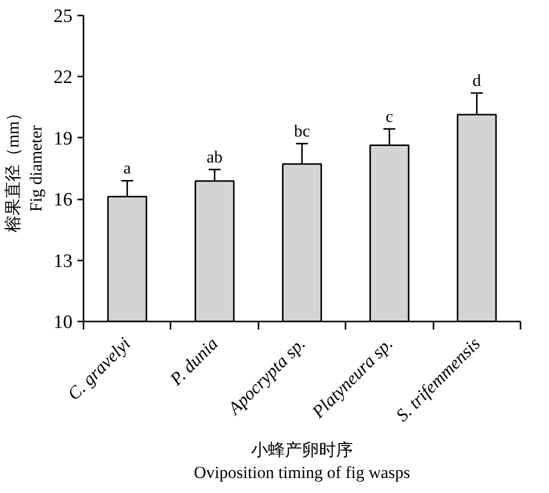 Image resolution: width=549 pixels, height=493 pixels. I want to click on annotation: c, so click(390, 116).